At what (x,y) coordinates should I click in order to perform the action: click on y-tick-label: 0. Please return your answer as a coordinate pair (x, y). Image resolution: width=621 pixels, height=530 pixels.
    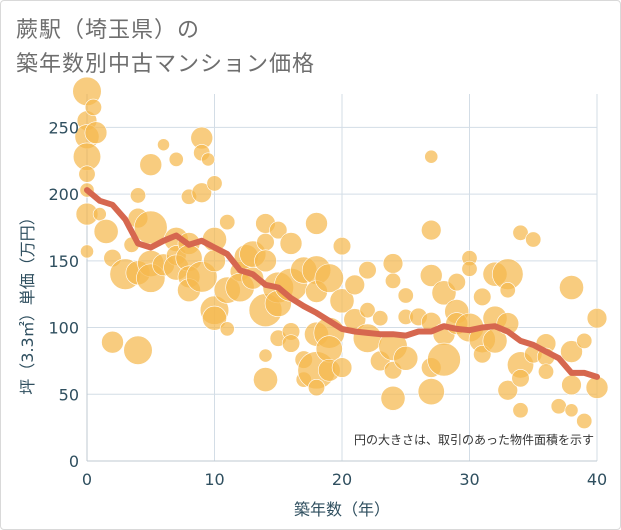
    Looking at the image, I should click on (74, 461).